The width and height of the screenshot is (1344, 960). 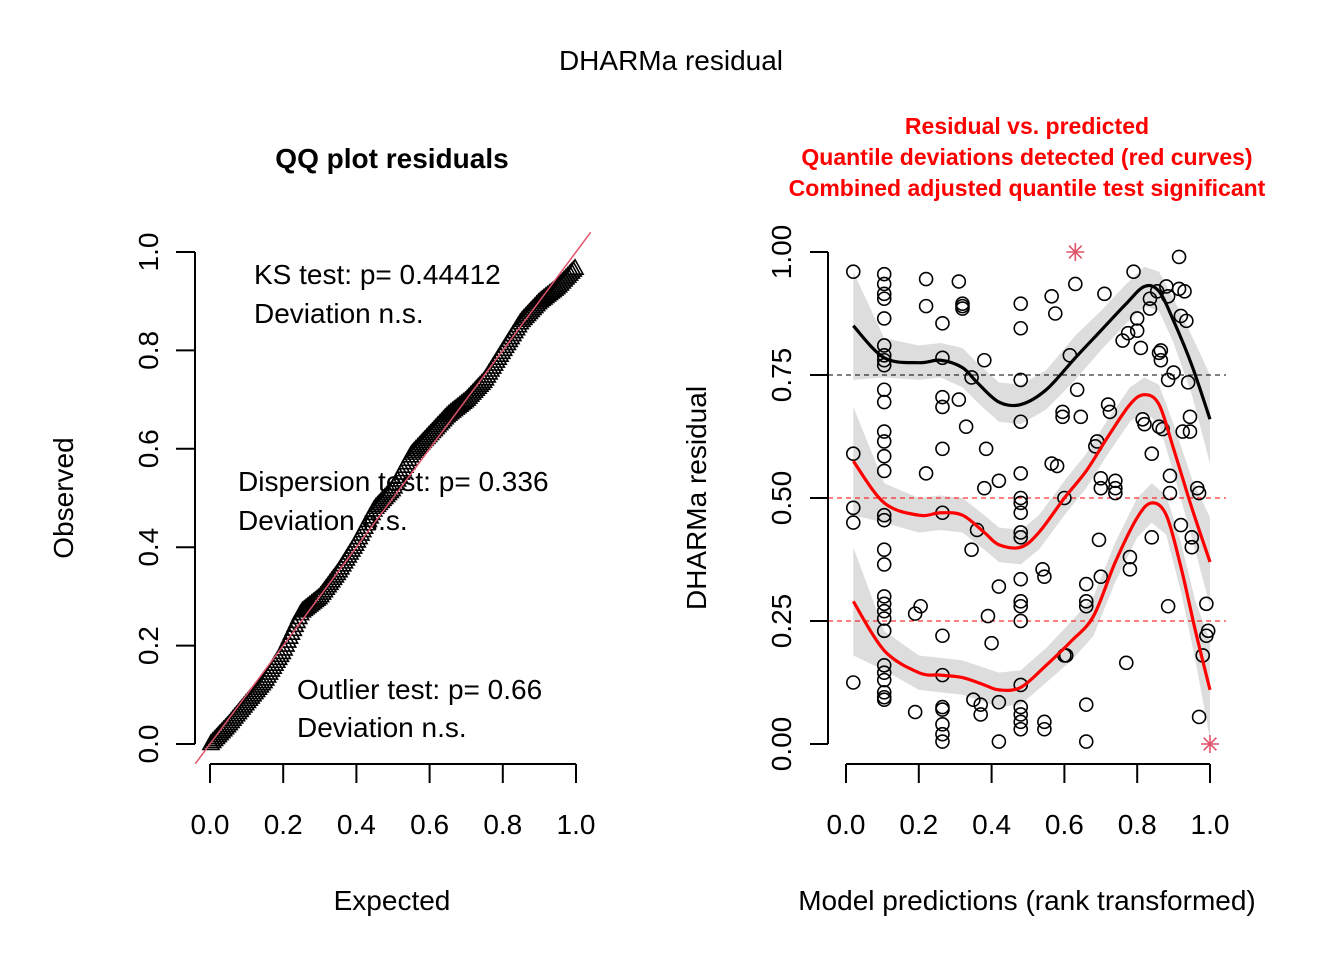 What do you see at coordinates (148, 448) in the screenshot?
I see `qq-y-tick-label: 0.6` at bounding box center [148, 448].